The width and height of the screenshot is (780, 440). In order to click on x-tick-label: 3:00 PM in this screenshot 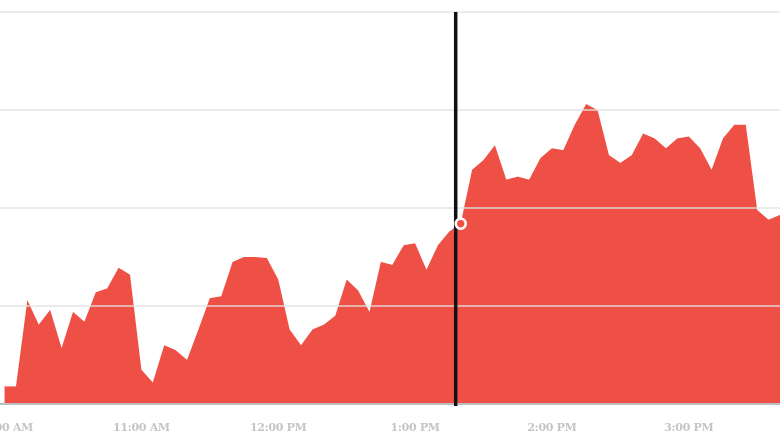, I will do `click(688, 427)`.